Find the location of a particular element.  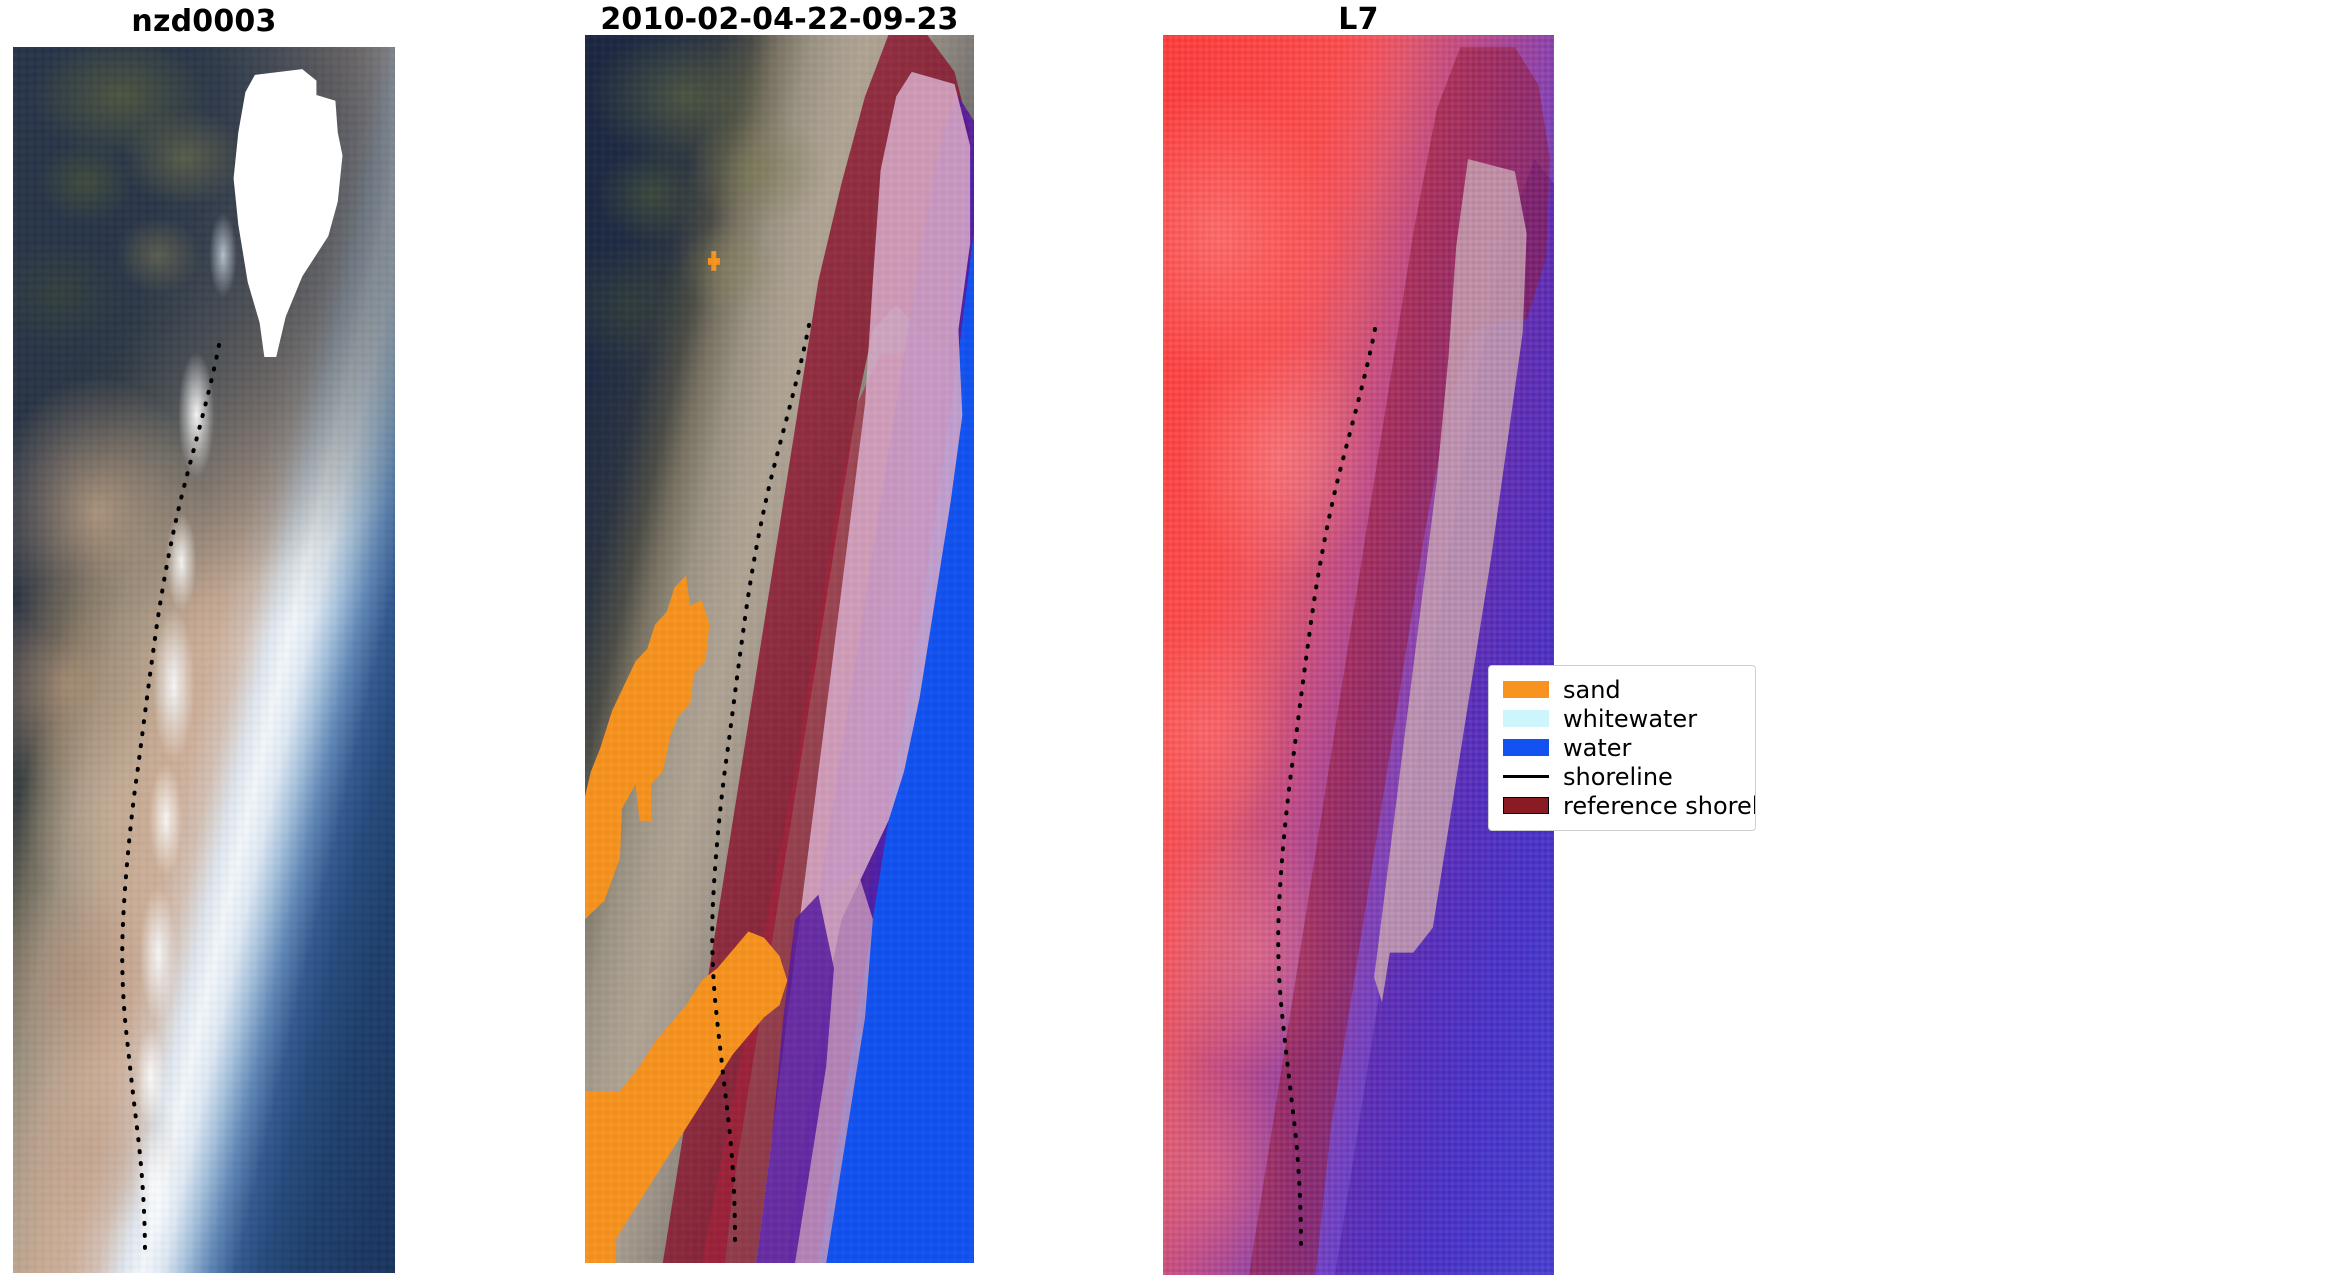

sand-color-swatch is located at coordinates (1526, 689).